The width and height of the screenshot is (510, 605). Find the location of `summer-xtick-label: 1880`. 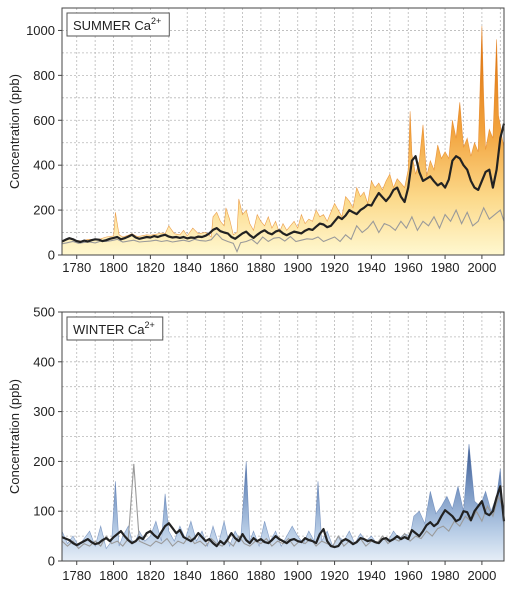

summer-xtick-label: 1880 is located at coordinates (260, 267).